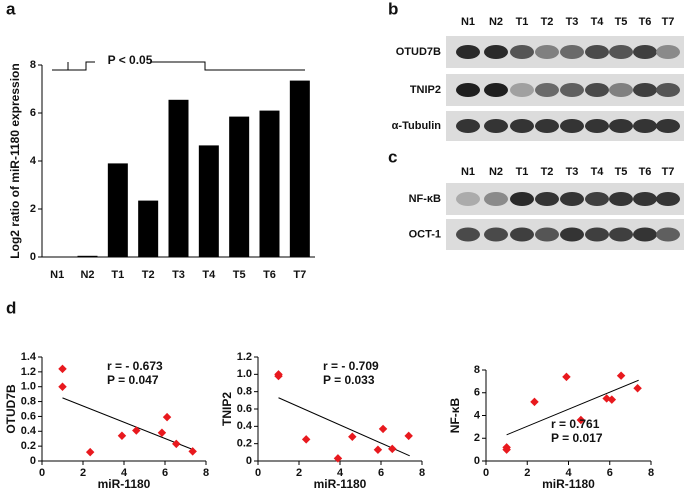  Describe the element at coordinates (11, 9) in the screenshot. I see `panel-label: a` at that location.